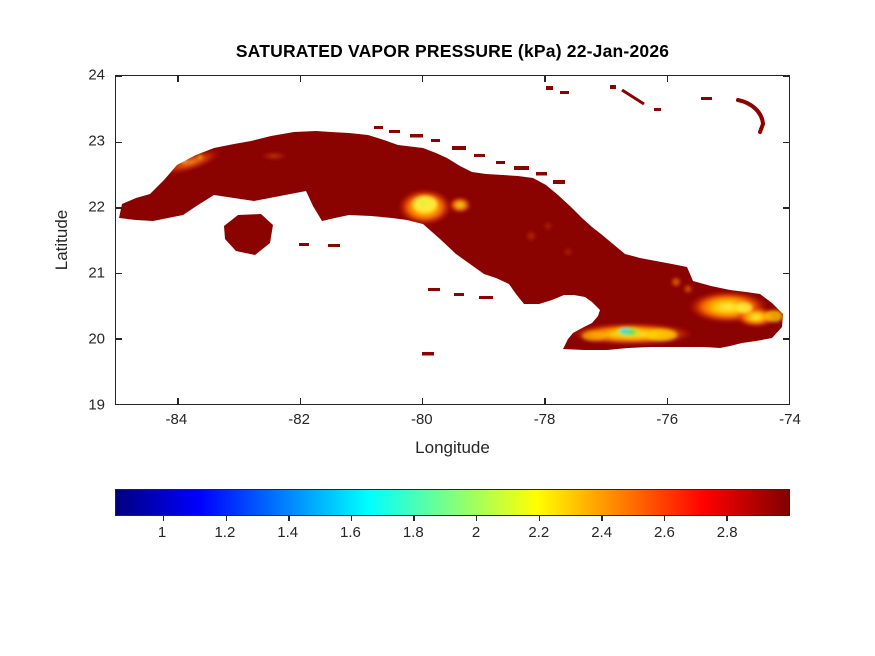 Image resolution: width=875 pixels, height=656 pixels. What do you see at coordinates (602, 532) in the screenshot?
I see `colorbar-tick-label: 2.4` at bounding box center [602, 532].